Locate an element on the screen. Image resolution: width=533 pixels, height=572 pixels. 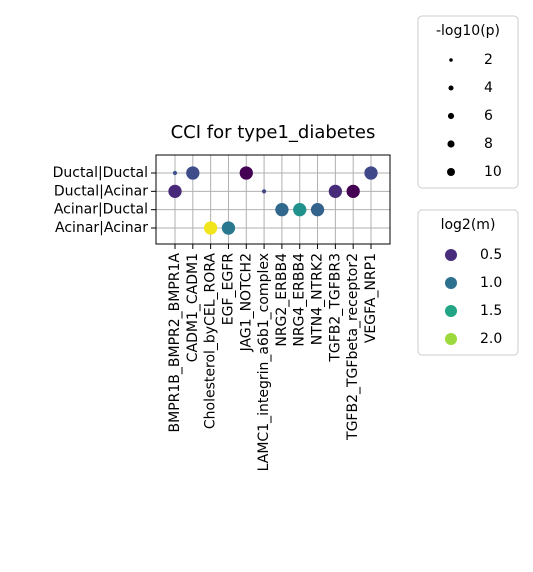
size-legend-title: -log10(p) is located at coordinates (468, 31).